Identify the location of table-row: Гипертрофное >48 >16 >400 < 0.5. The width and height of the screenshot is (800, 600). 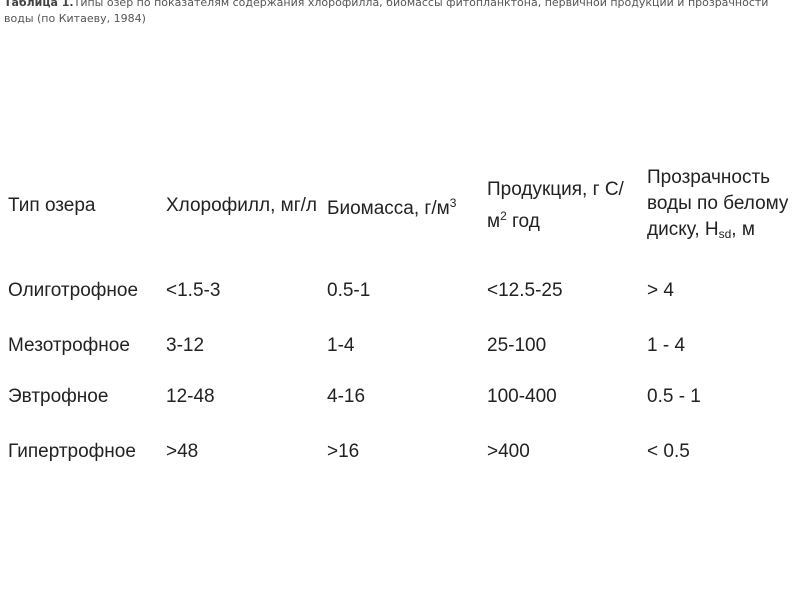
(399, 452).